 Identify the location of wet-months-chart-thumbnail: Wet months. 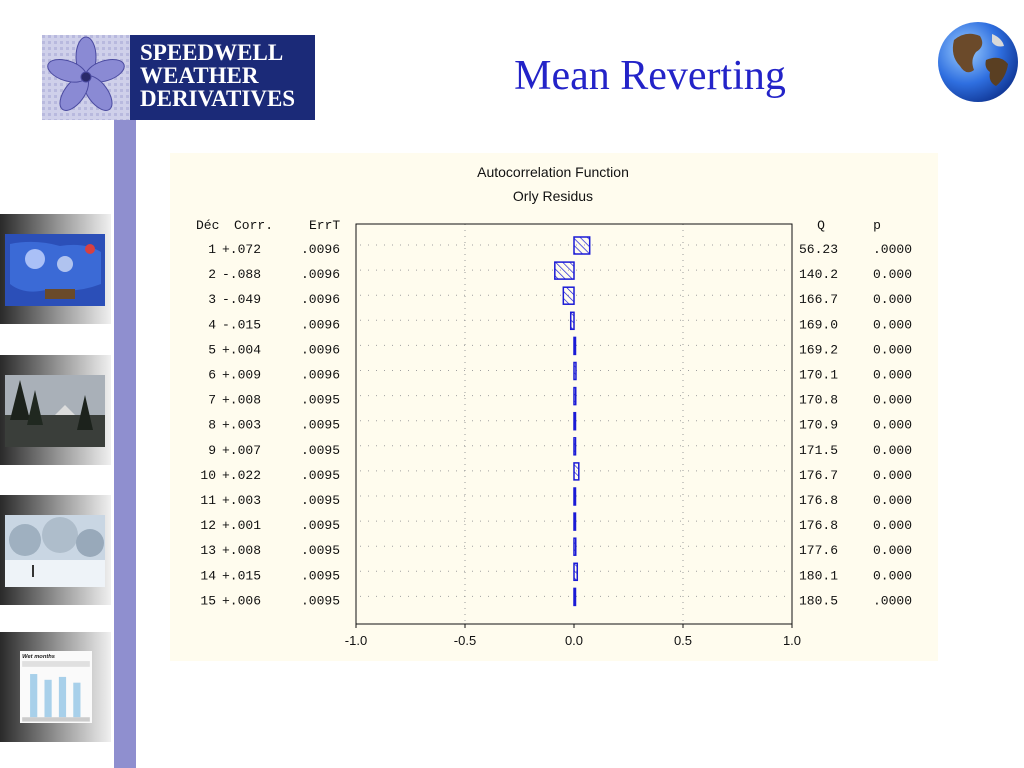
(55, 687).